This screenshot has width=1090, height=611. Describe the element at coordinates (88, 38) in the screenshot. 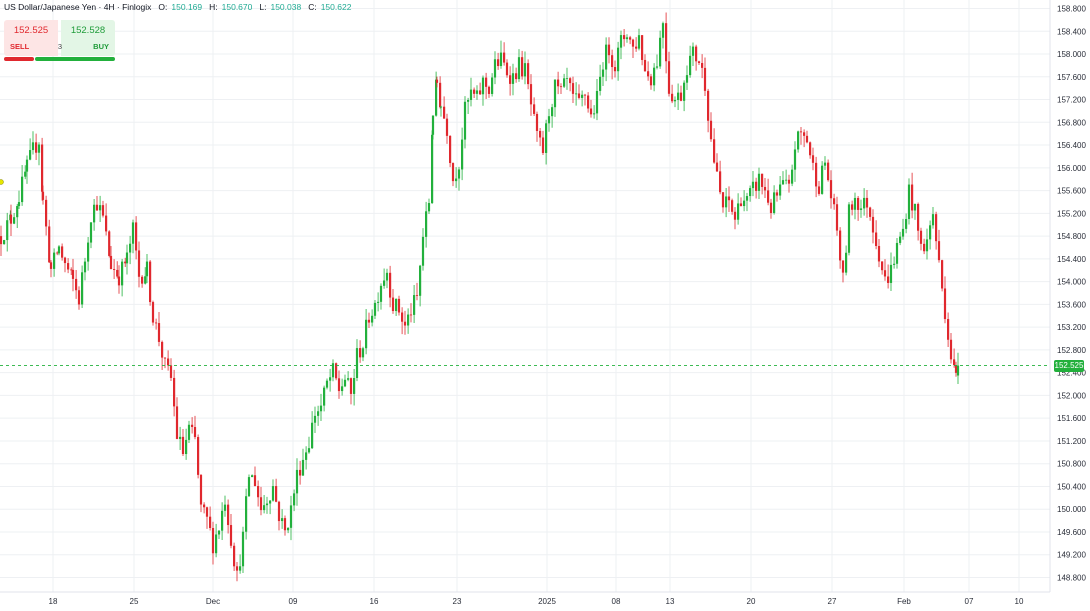

I see `buy-button: 152.528 BUY` at that location.